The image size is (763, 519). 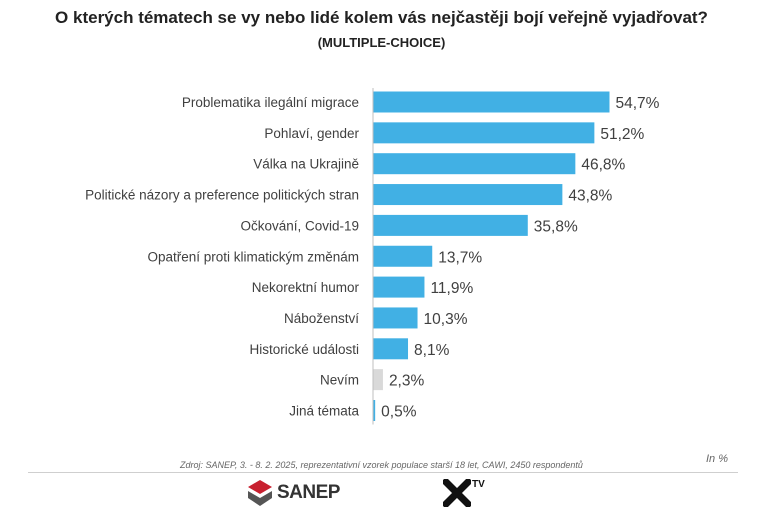 What do you see at coordinates (451, 288) in the screenshot?
I see `value-label: 11,9%` at bounding box center [451, 288].